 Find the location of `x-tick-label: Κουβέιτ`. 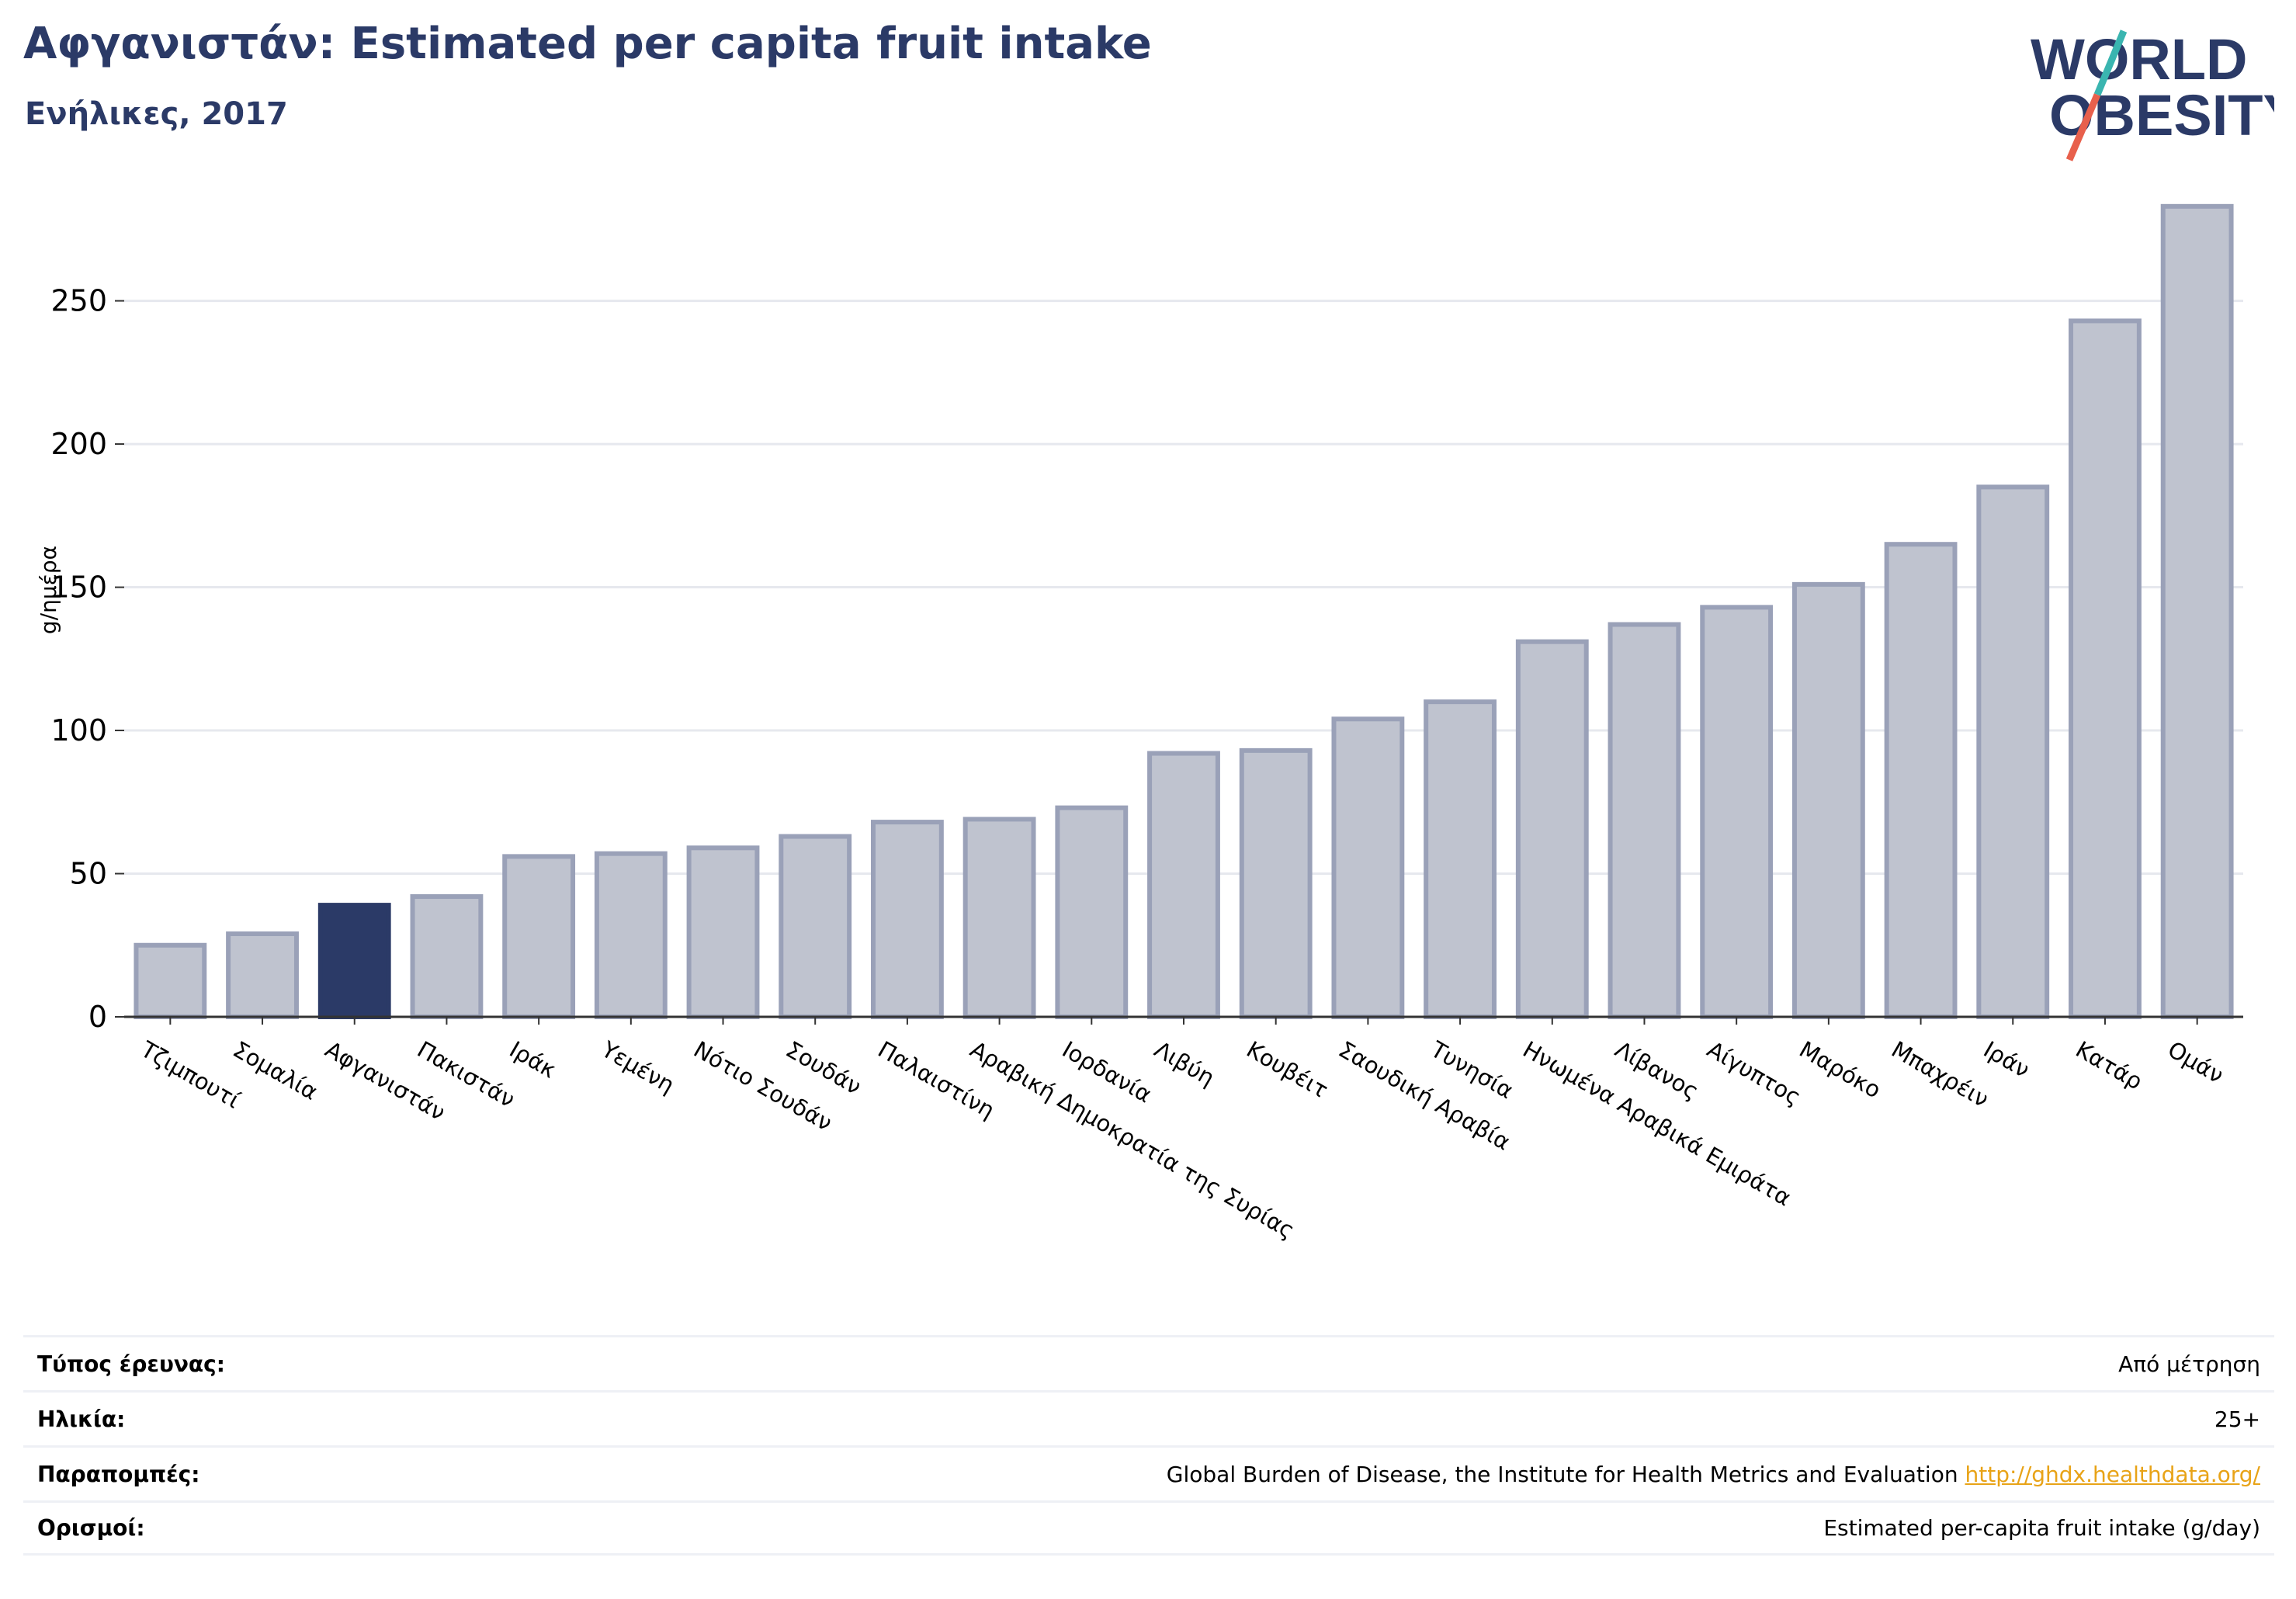

x-tick-label: Κουβέιτ is located at coordinates (1287, 1070).